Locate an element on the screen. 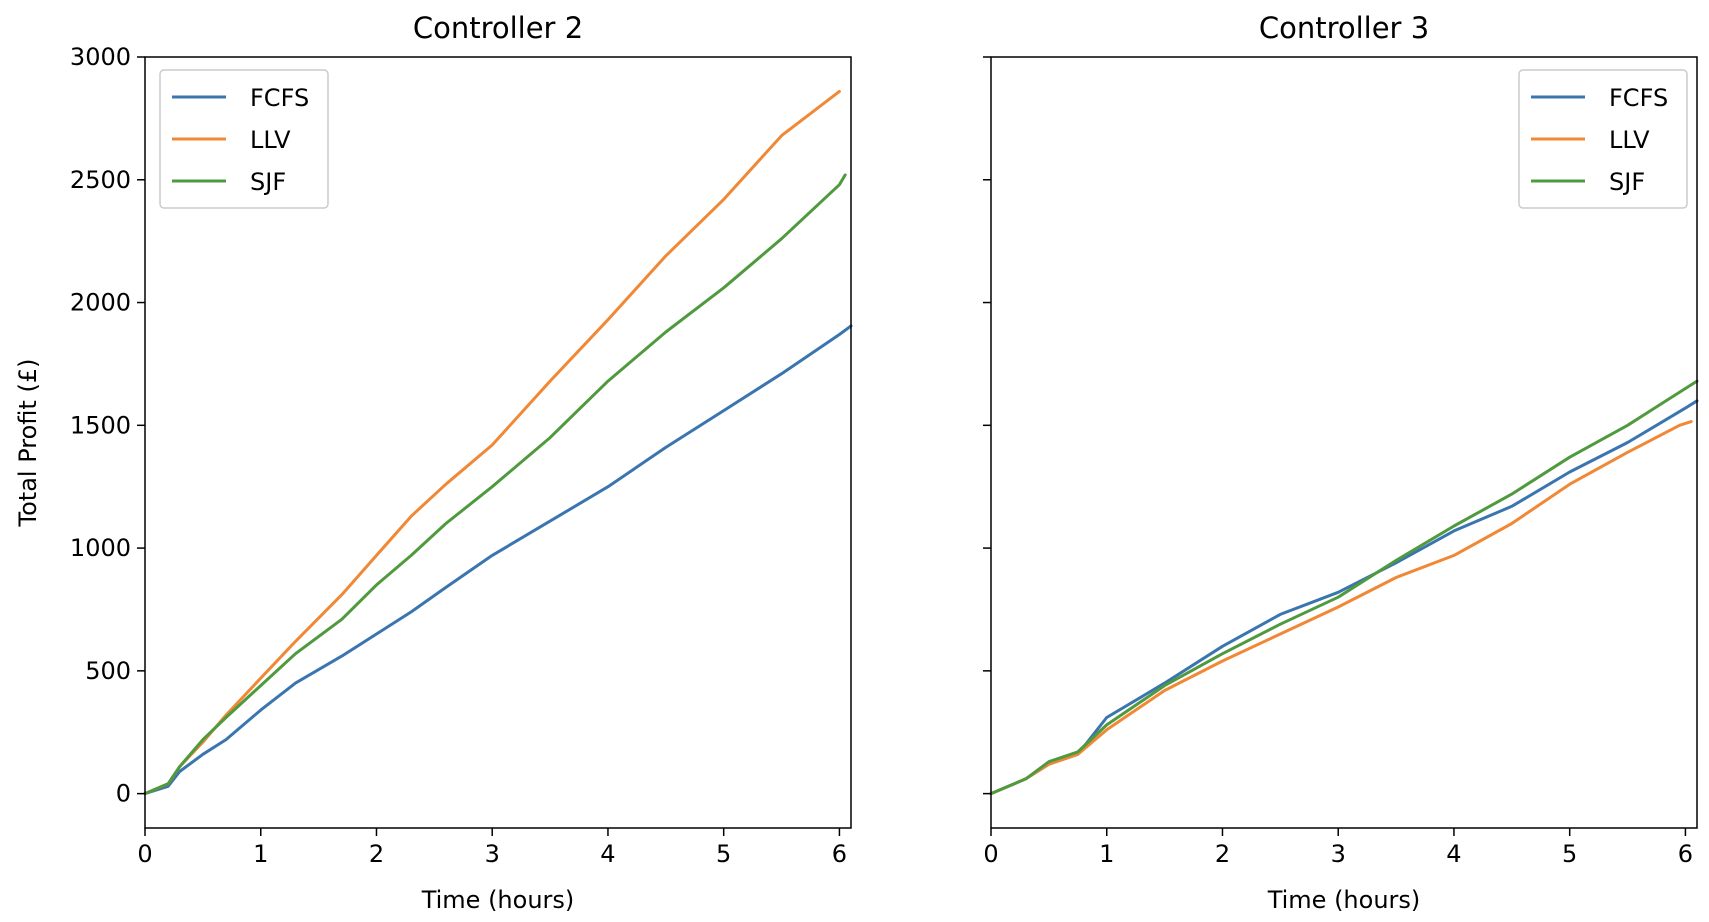 The height and width of the screenshot is (922, 1709). y-tick-label: 2500 is located at coordinates (100, 180).